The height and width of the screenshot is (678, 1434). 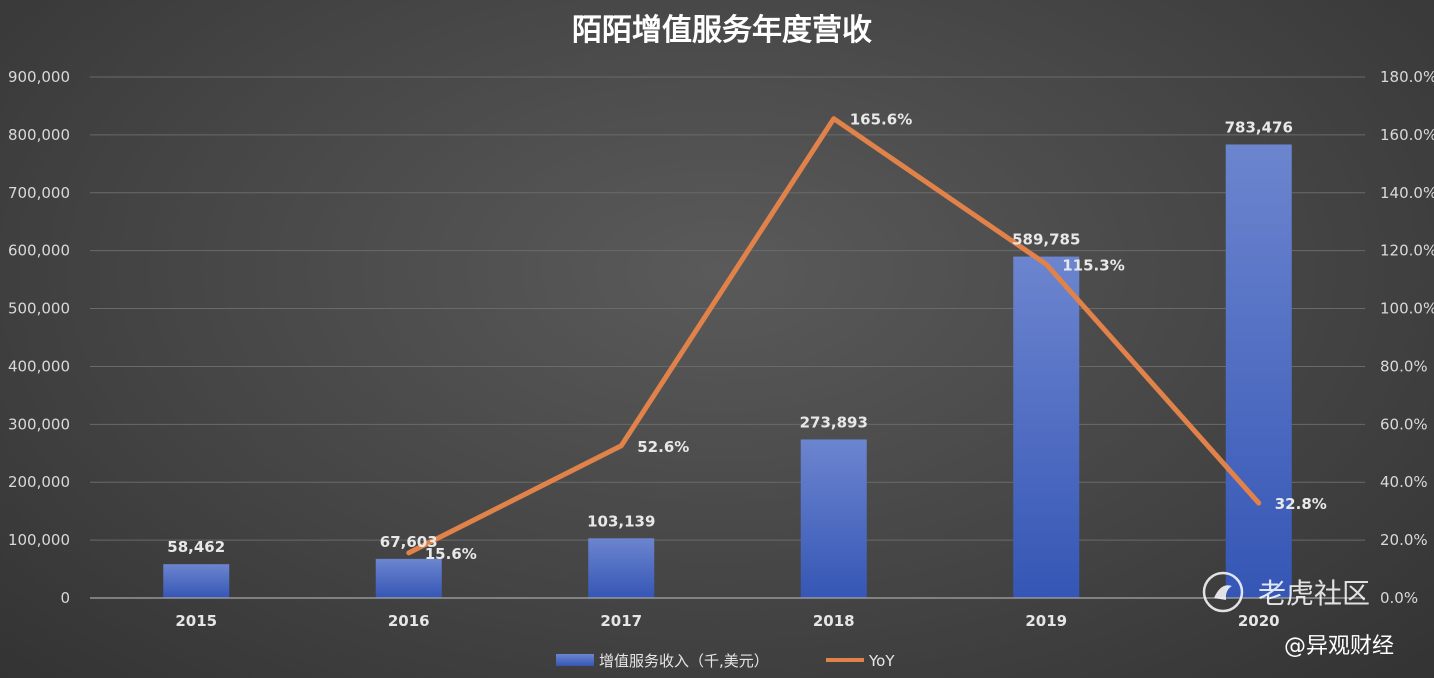 What do you see at coordinates (39, 482) in the screenshot?
I see `left-axis-tick: 200,000` at bounding box center [39, 482].